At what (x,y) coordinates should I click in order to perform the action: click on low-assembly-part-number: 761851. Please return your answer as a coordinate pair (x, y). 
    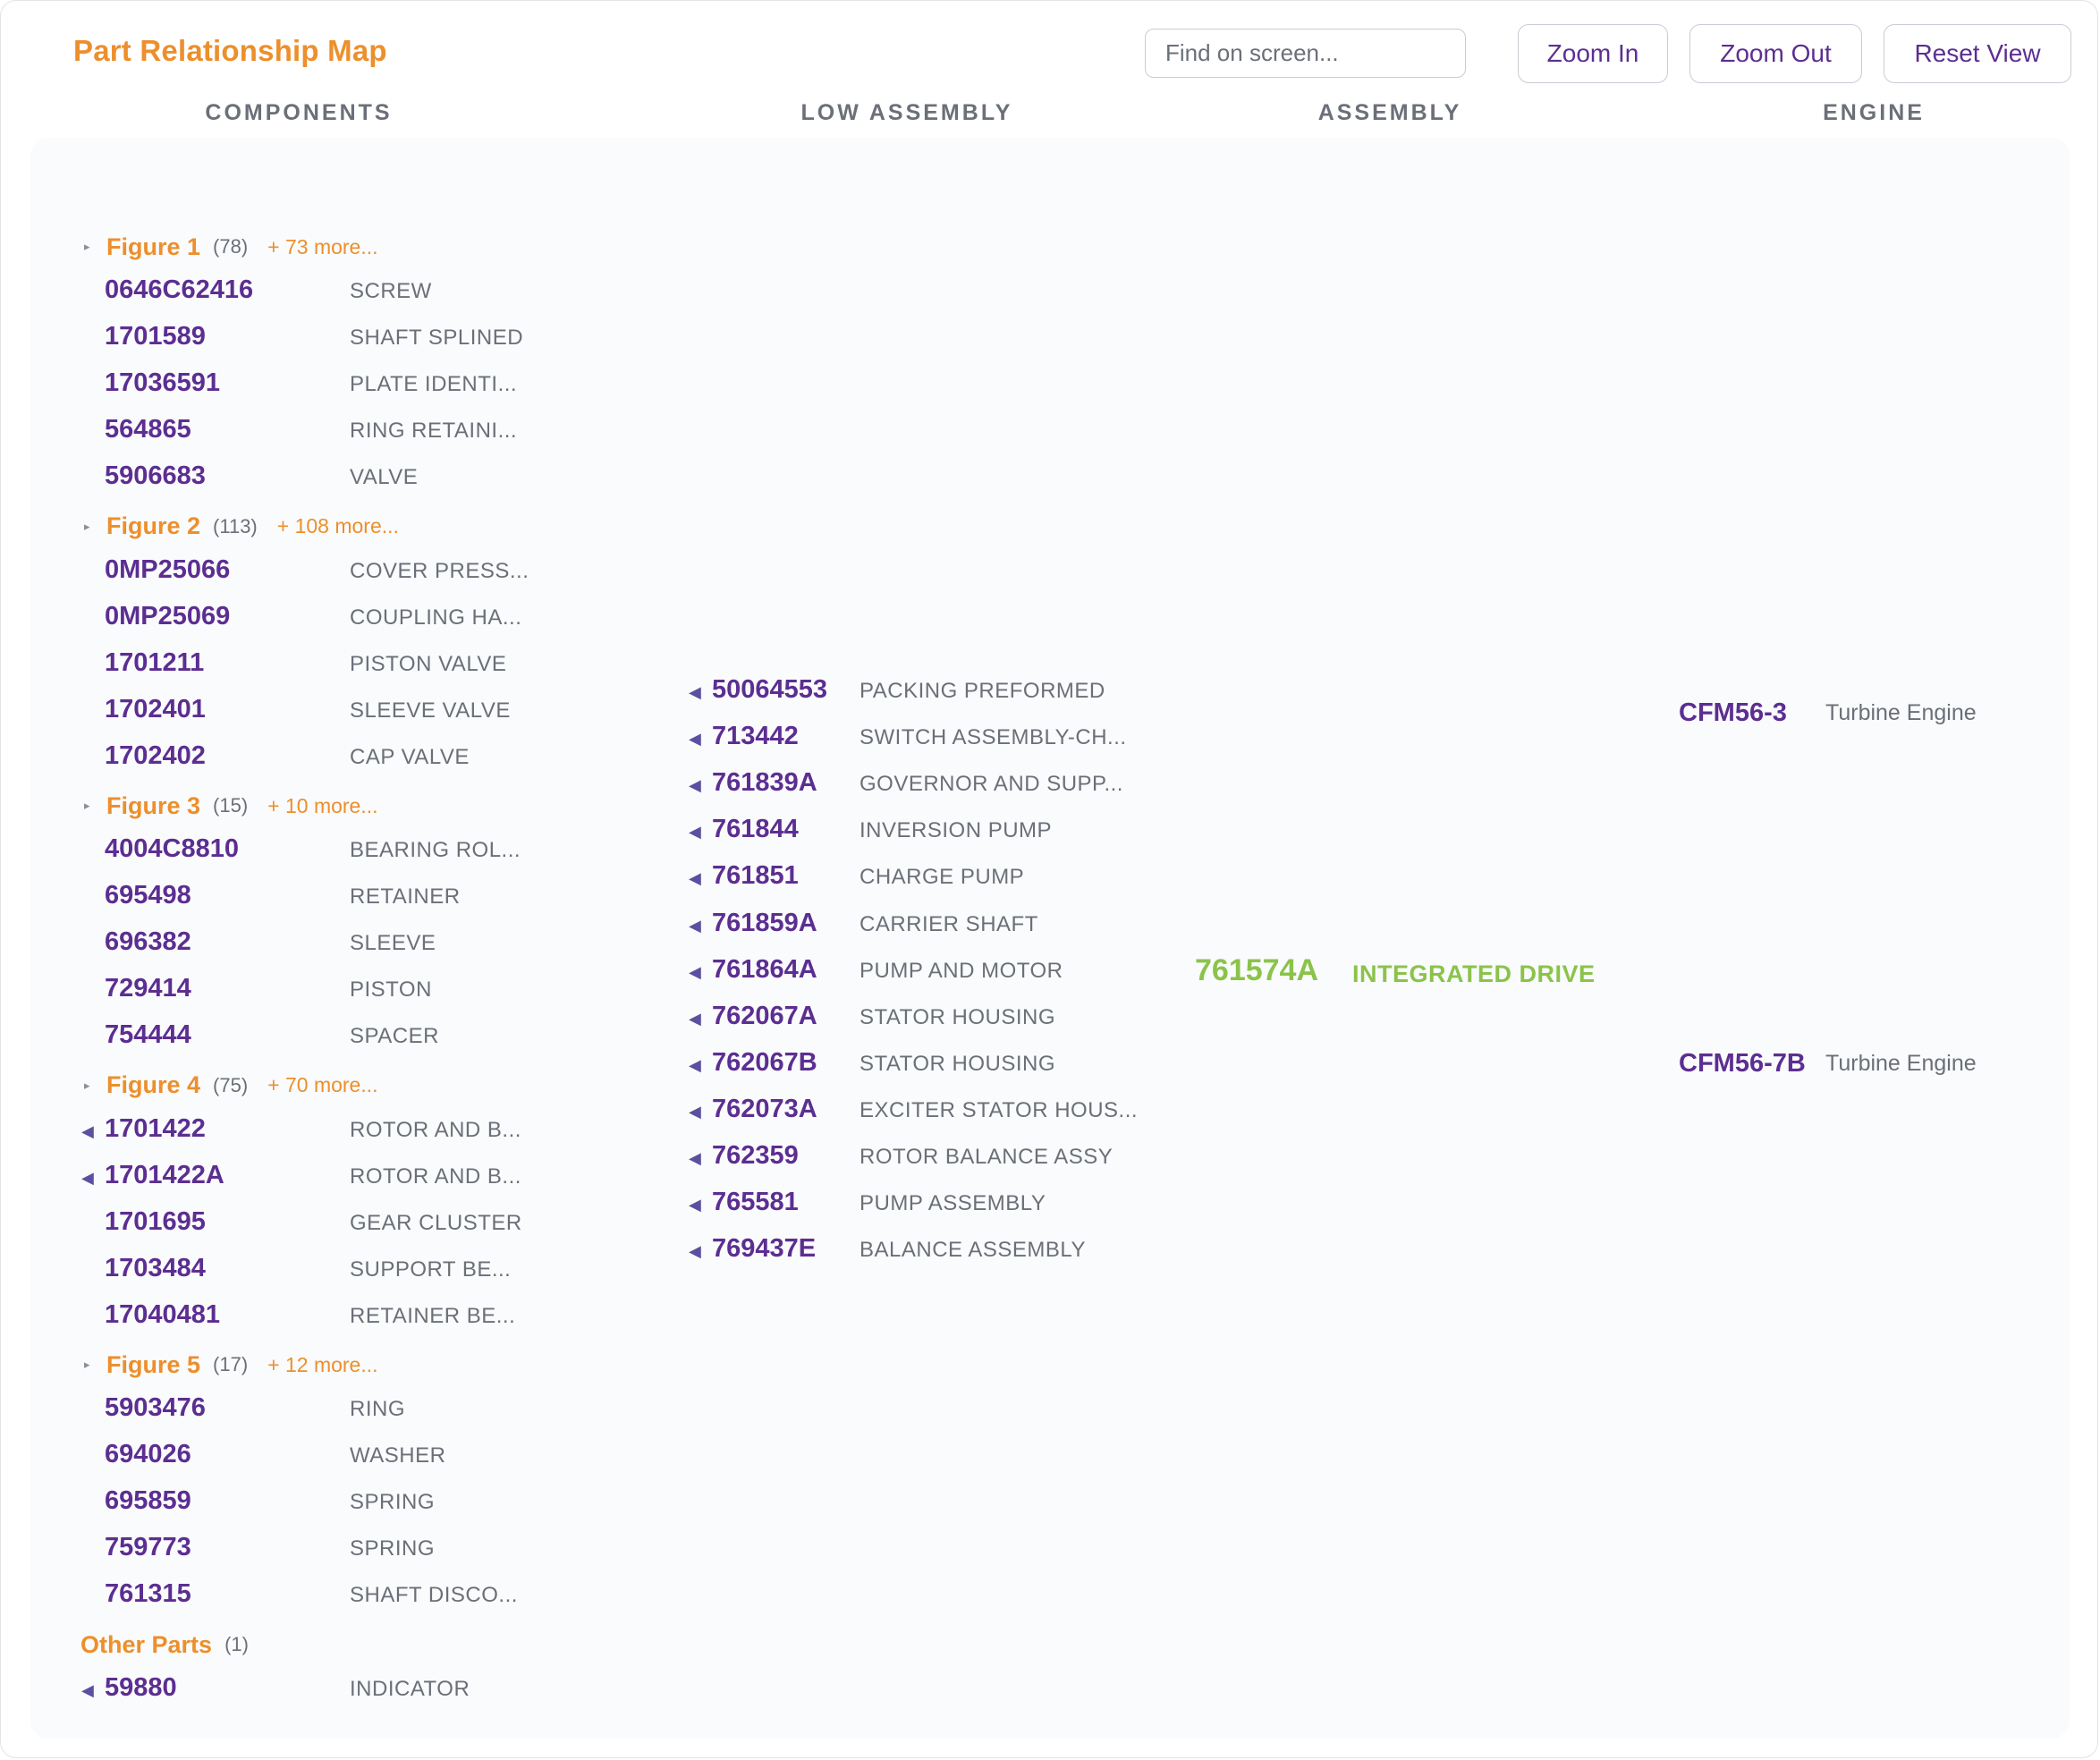
    Looking at the image, I should click on (755, 875).